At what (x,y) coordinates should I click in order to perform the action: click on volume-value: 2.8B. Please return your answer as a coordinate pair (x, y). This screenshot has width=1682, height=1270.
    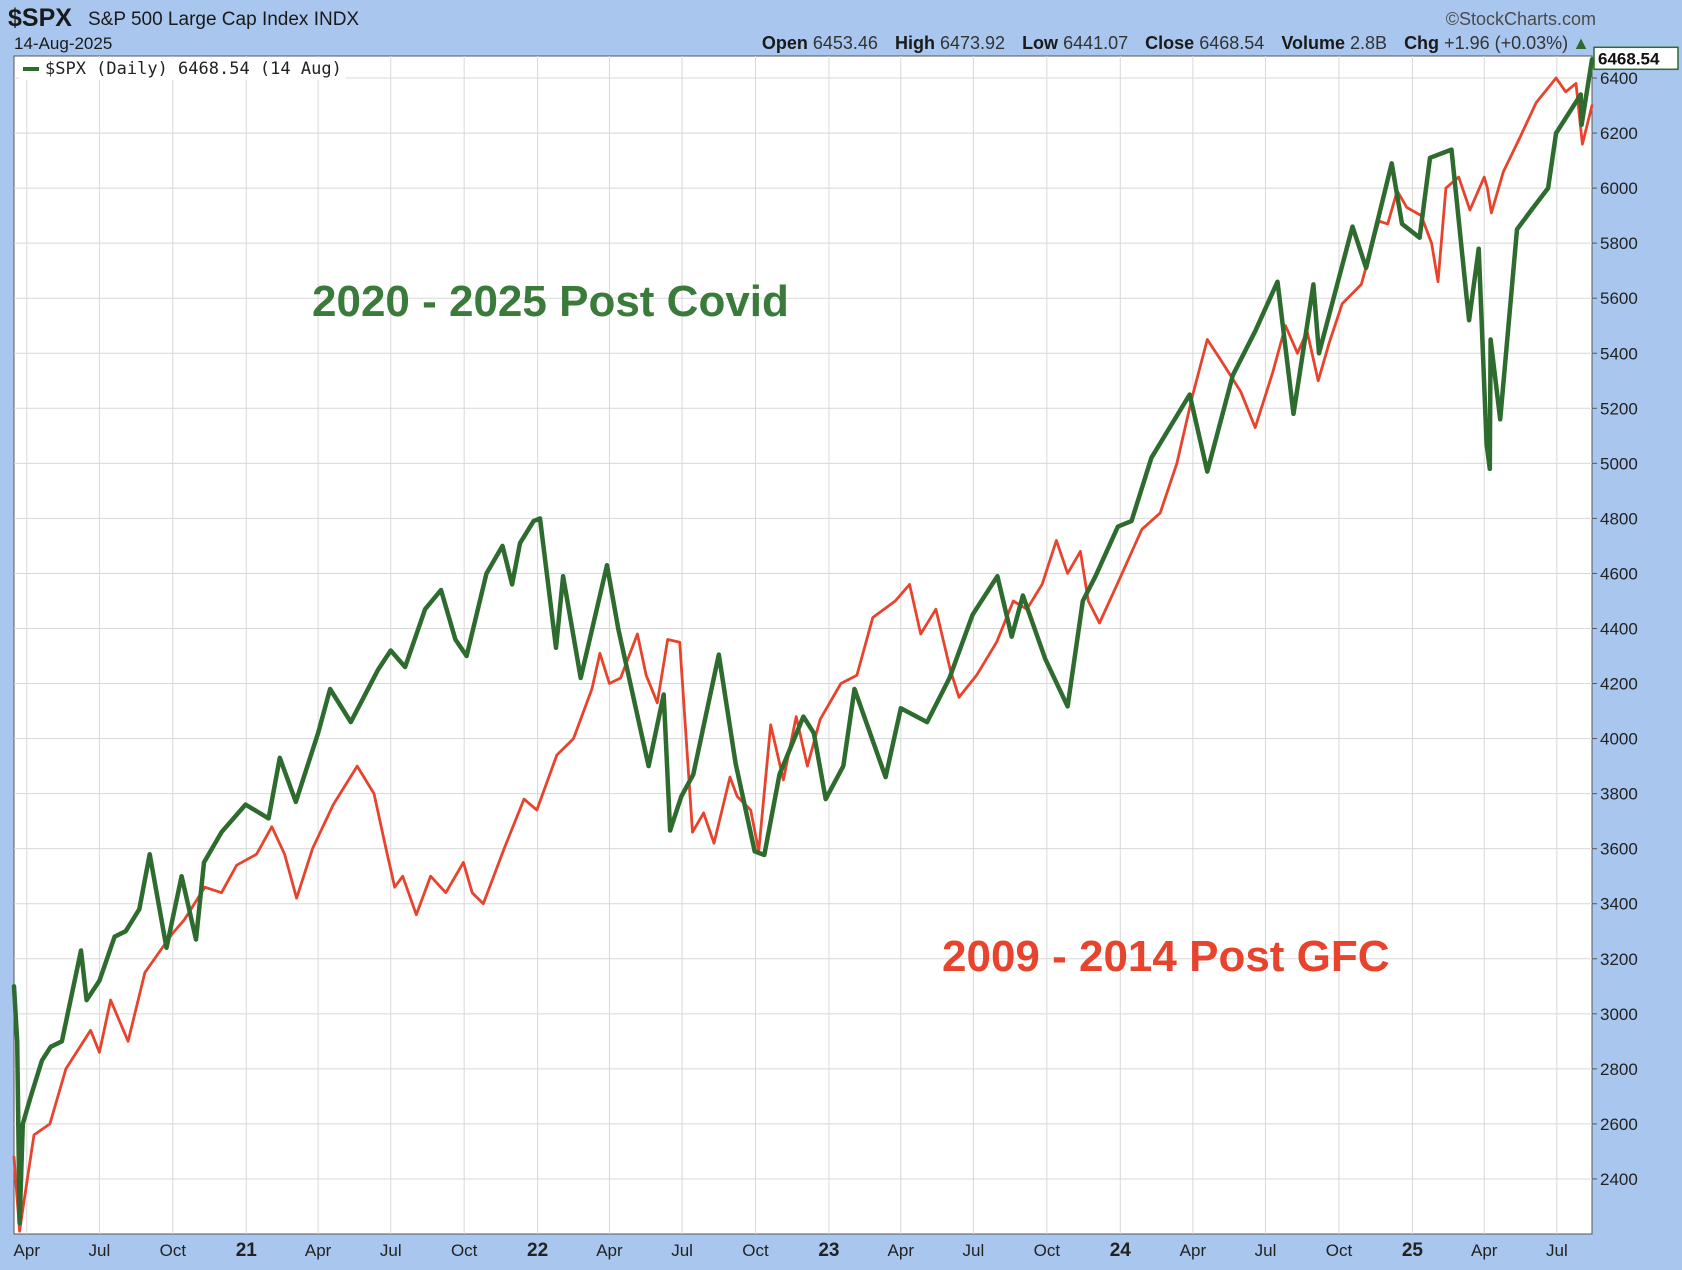
    Looking at the image, I should click on (1369, 43).